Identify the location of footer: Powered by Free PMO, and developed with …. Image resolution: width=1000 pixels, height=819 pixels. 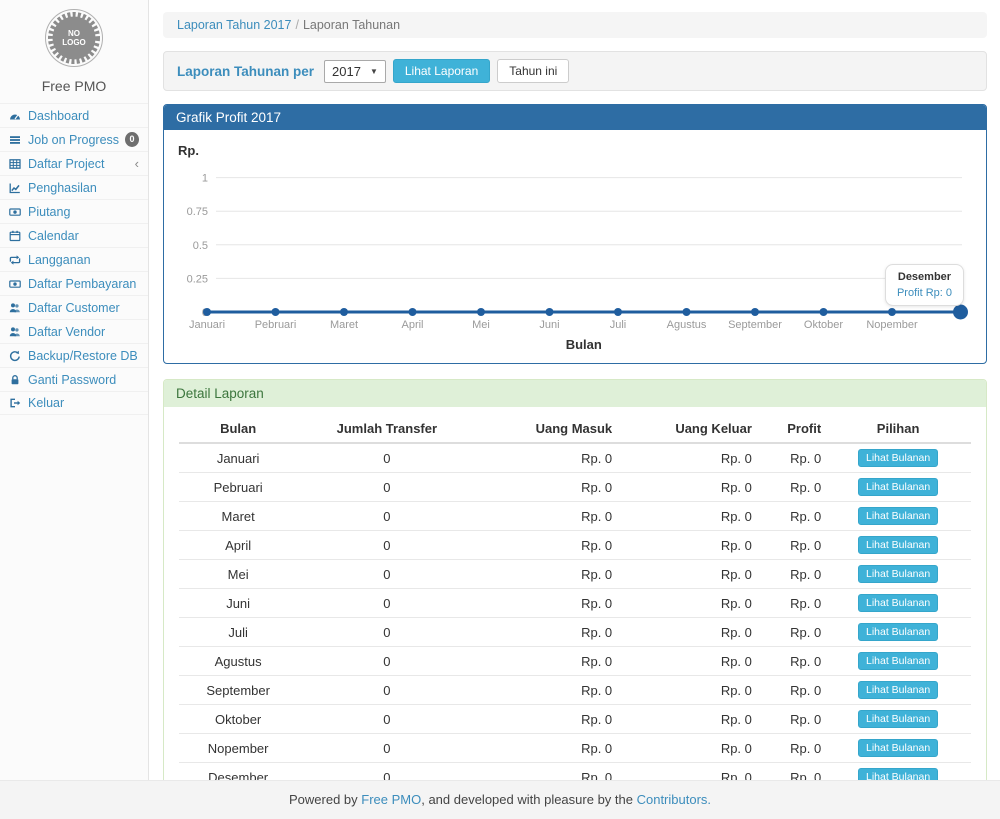
(500, 799).